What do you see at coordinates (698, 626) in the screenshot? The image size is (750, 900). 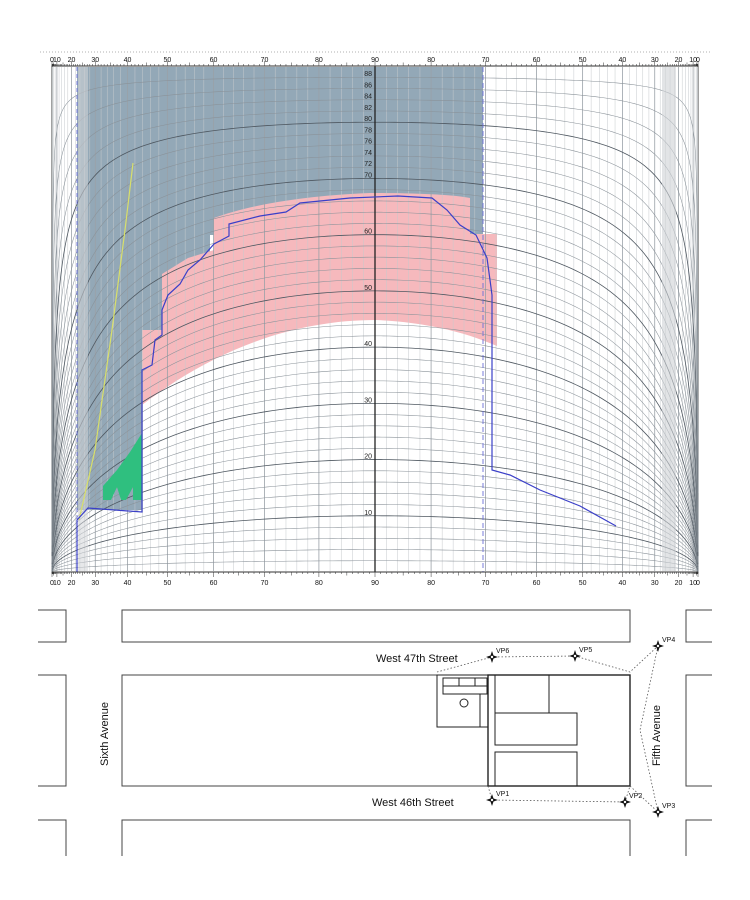 I see `block-top-right` at bounding box center [698, 626].